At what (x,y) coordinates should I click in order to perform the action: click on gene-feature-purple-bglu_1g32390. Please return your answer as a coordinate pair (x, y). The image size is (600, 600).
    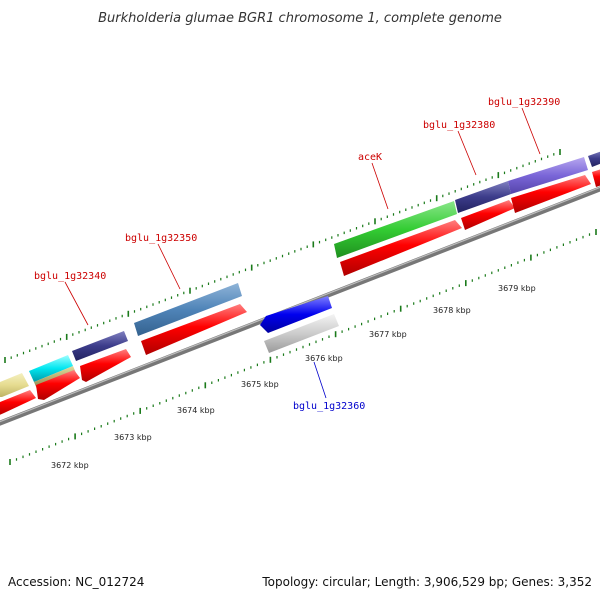
    Looking at the image, I should click on (548, 175).